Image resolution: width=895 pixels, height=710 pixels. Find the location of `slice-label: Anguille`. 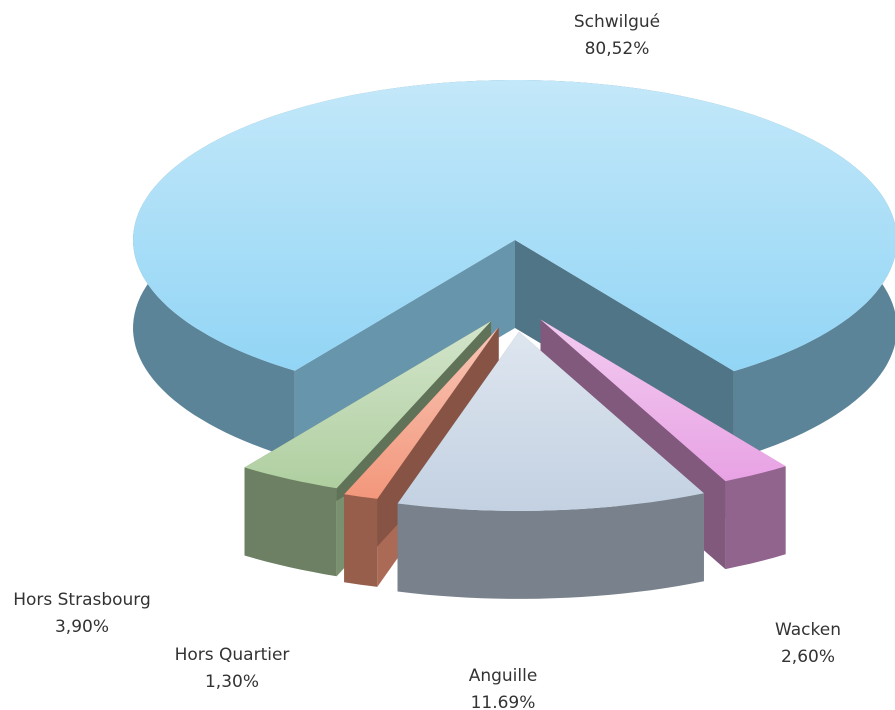

slice-label: Anguille is located at coordinates (503, 676).